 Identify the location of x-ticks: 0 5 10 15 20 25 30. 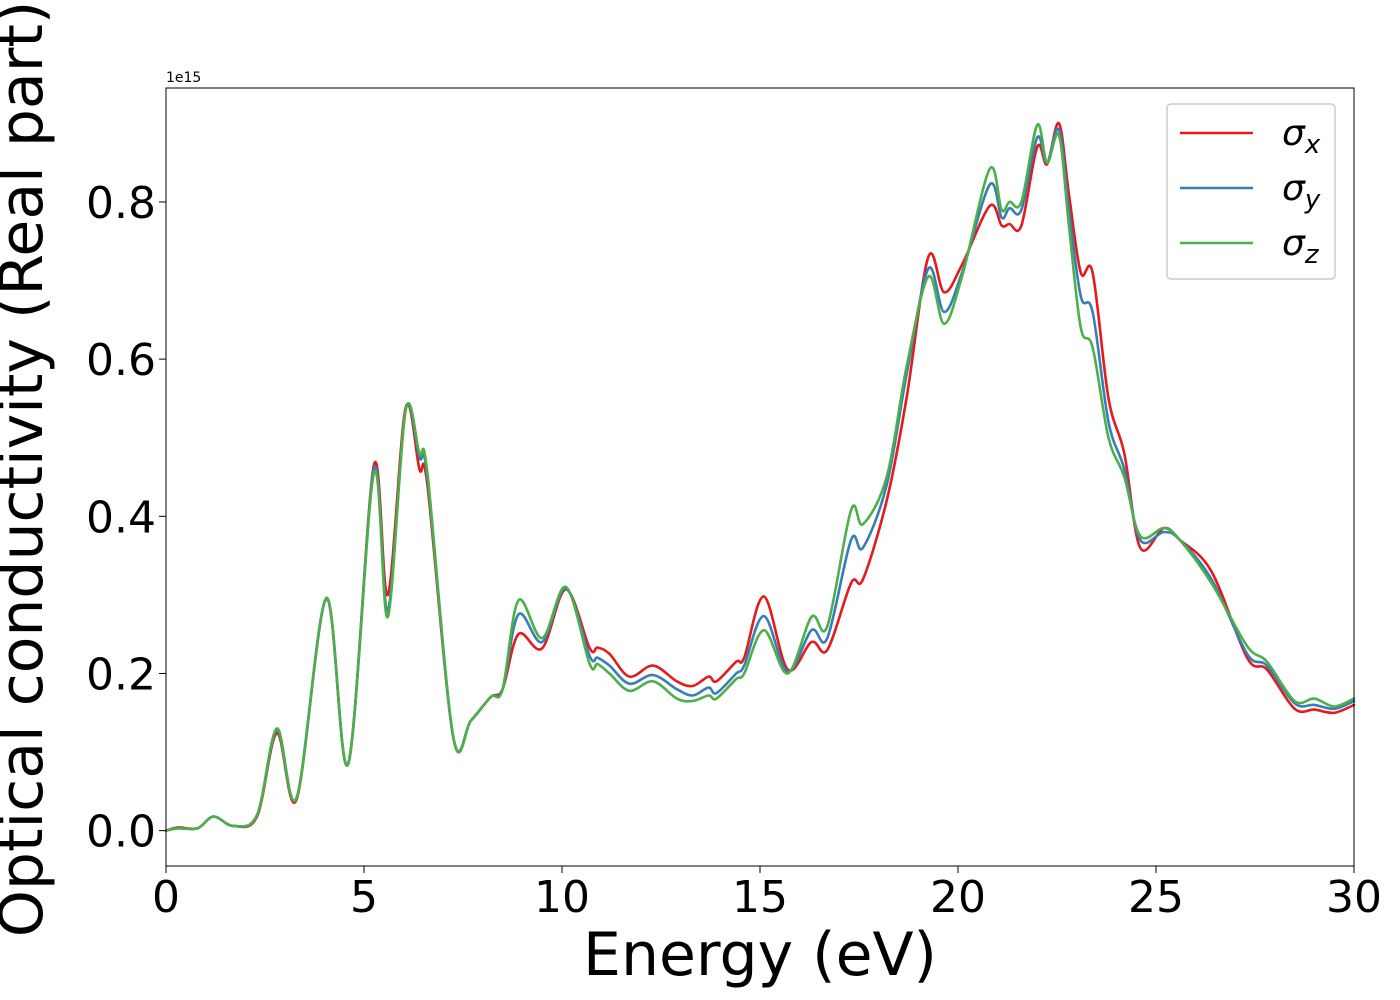
(767, 894).